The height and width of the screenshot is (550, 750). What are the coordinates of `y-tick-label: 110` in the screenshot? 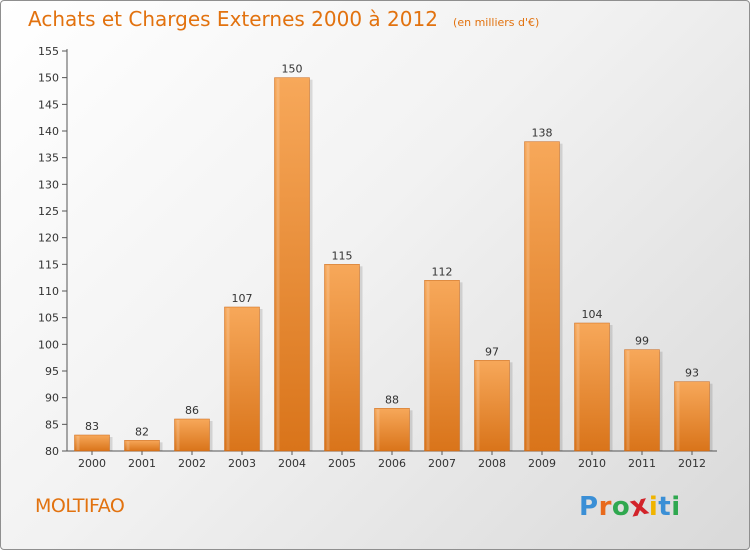 It's located at (48, 291).